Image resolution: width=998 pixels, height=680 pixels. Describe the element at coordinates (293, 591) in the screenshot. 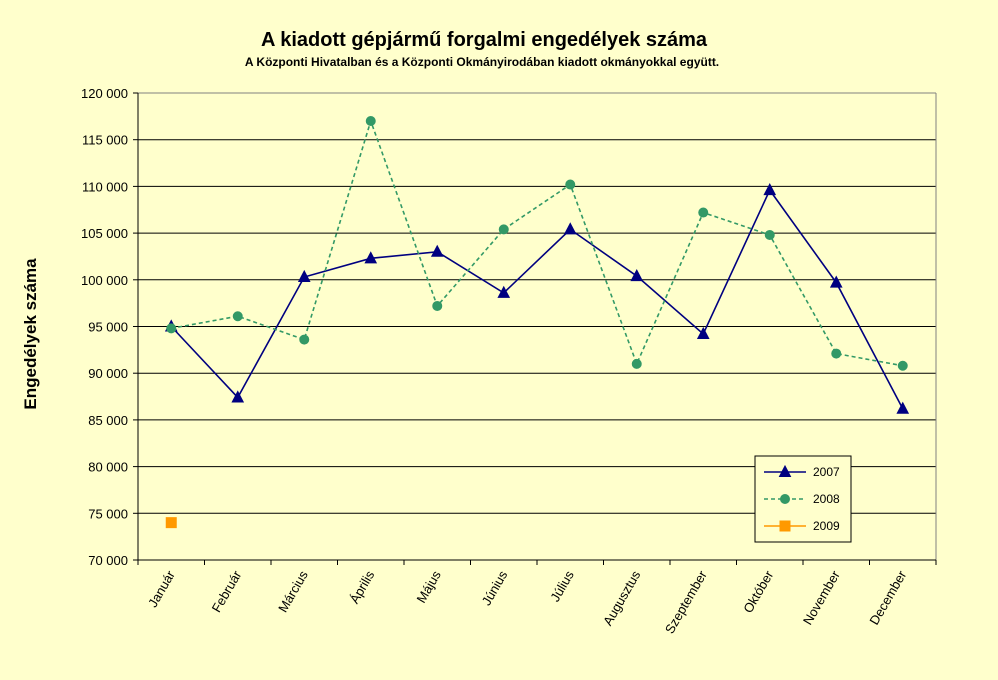

I see `x-tick-label: Március` at that location.